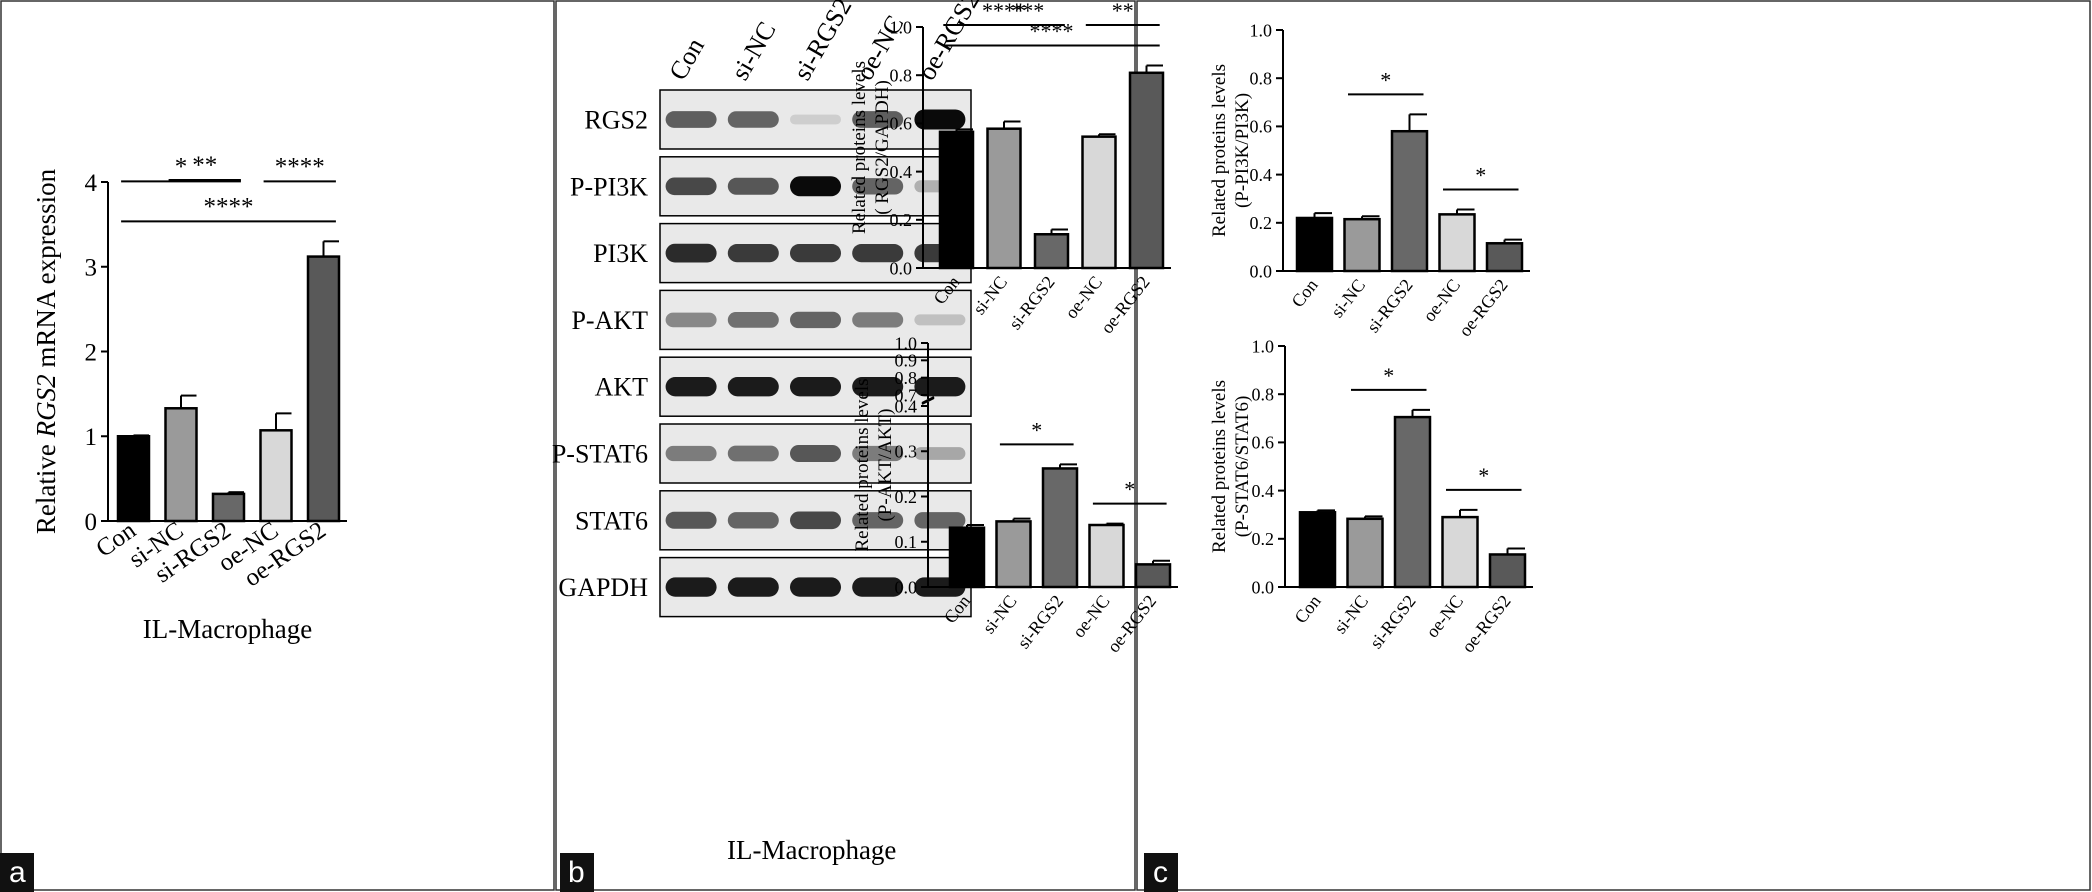  Describe the element at coordinates (609, 186) in the screenshot. I see `blot-row-label: P-PI3K` at that location.